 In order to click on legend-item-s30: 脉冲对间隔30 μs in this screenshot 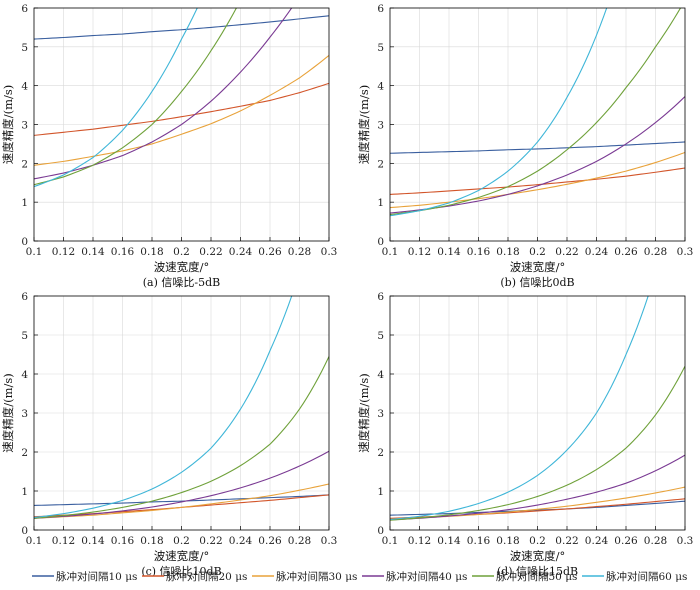, I will do `click(304, 576)`.